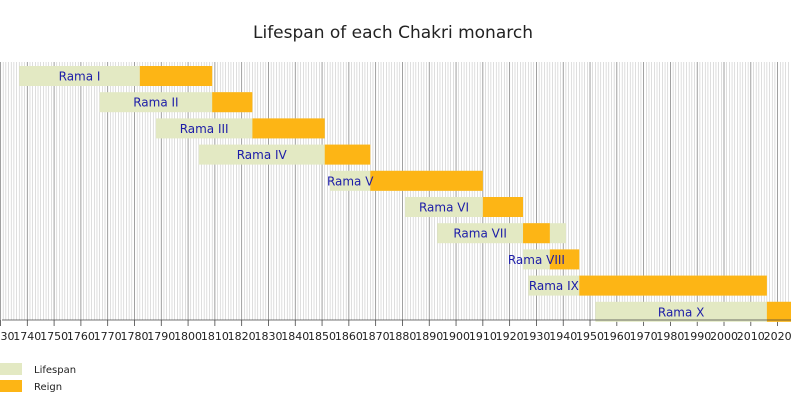 This screenshot has width=800, height=400. What do you see at coordinates (456, 336) in the screenshot?
I see `x-tick-label: 1900` at bounding box center [456, 336].